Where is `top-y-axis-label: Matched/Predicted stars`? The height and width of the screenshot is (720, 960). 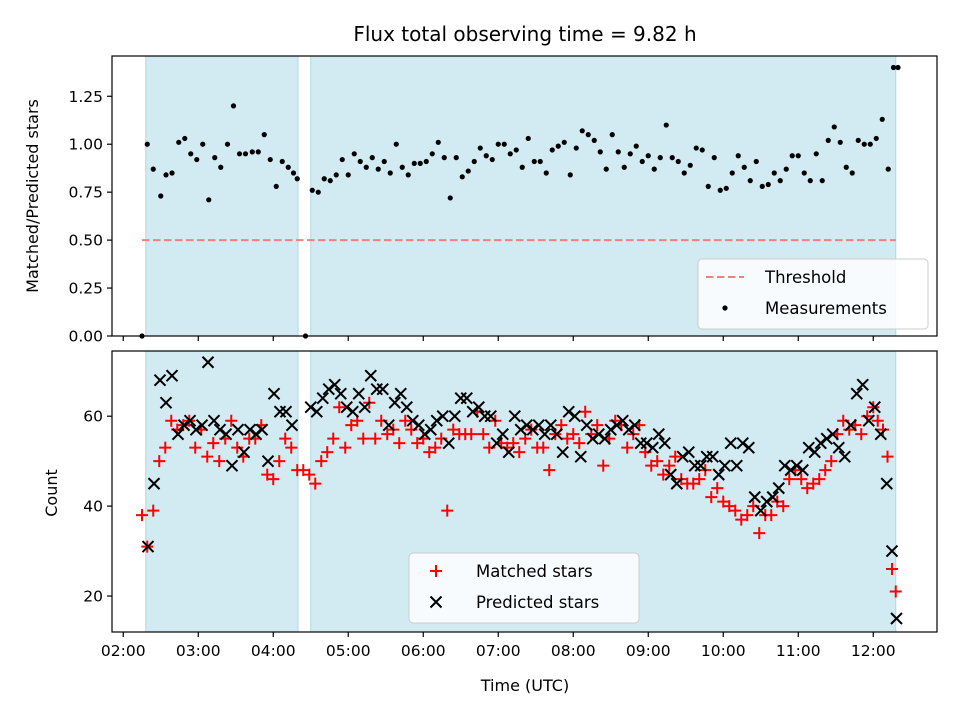
top-y-axis-label: Matched/Predicted stars is located at coordinates (32, 196).